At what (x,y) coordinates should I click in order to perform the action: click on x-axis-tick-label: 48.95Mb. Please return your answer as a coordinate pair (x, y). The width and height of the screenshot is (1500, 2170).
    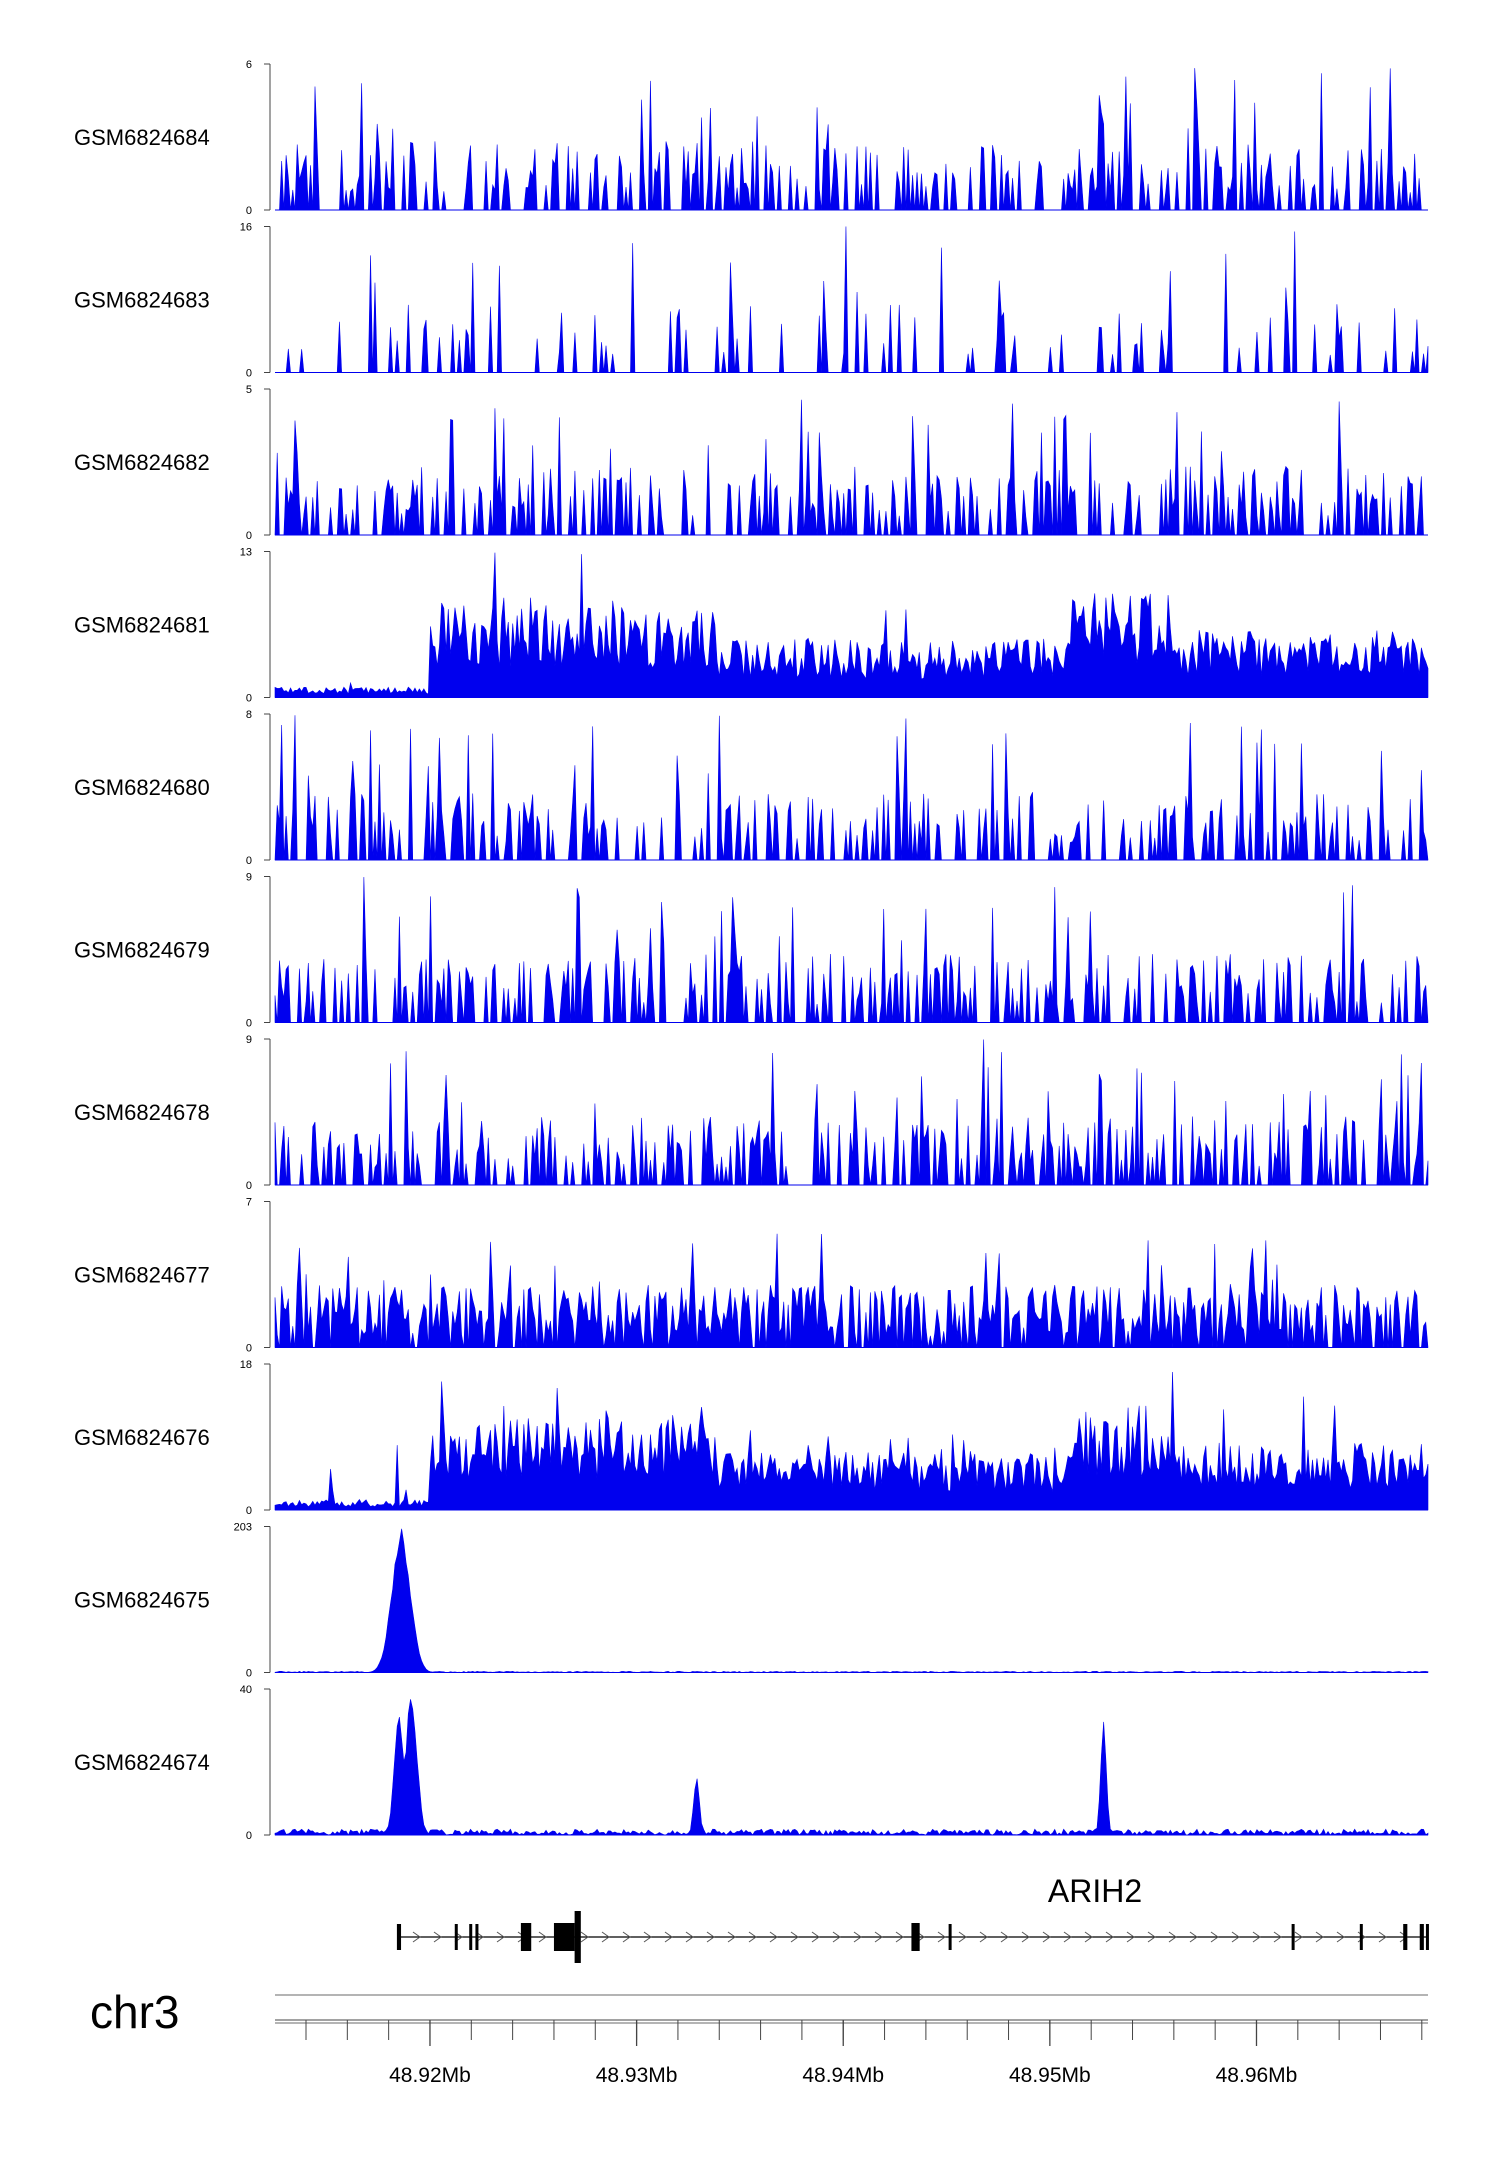
    Looking at the image, I should click on (1050, 2075).